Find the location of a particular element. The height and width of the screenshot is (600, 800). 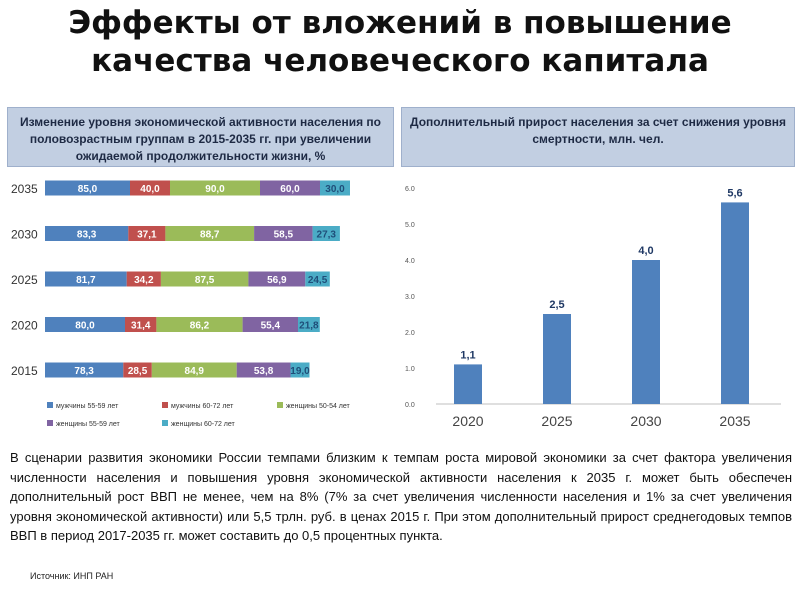

data-label-2020-3: 86,2 is located at coordinates (200, 326).